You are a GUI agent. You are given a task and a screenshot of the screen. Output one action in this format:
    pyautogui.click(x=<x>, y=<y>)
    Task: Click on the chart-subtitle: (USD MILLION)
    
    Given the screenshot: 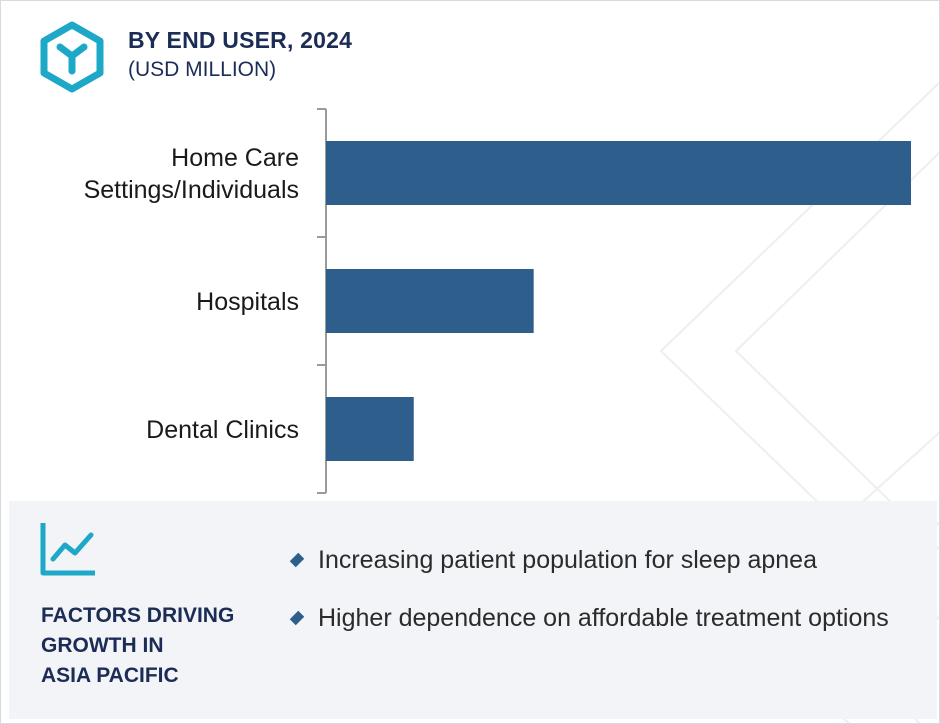 What is the action you would take?
    pyautogui.click(x=202, y=69)
    